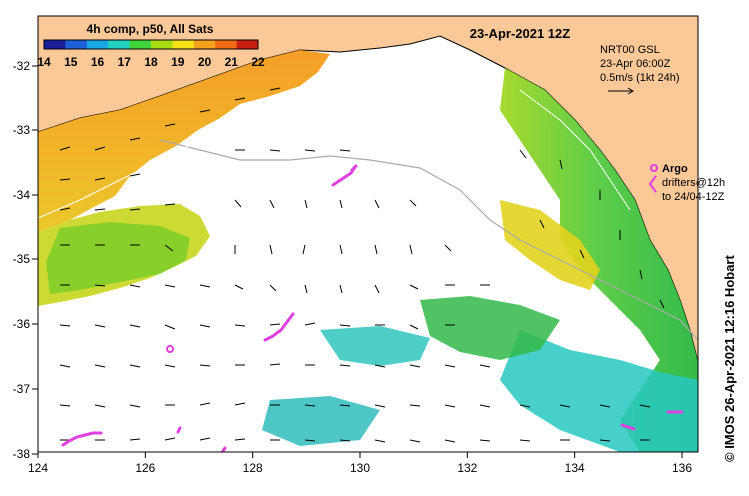 This screenshot has width=749, height=496. I want to click on drifter-legend-line-1: drifters@12h, so click(693, 183).